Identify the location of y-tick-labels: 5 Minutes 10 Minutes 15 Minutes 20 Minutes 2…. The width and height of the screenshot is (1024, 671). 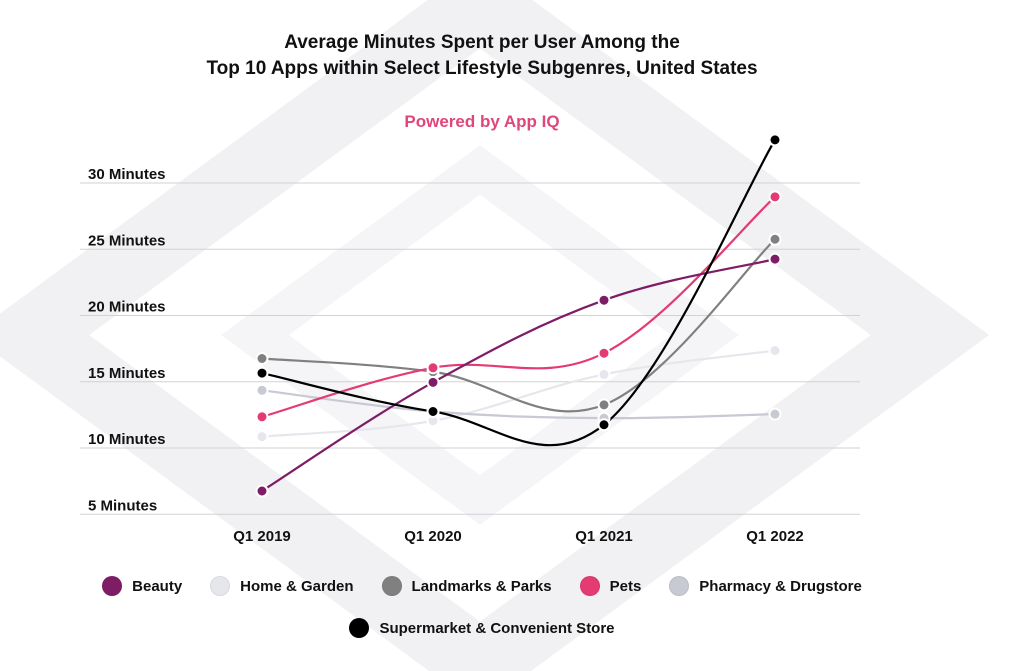
(127, 340).